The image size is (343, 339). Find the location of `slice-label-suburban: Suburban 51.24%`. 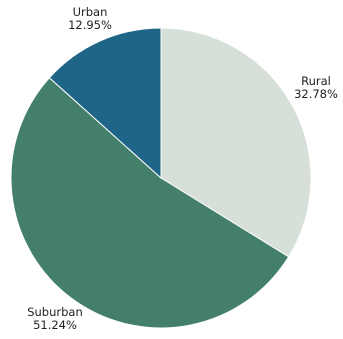

slice-label-suburban: Suburban 51.24% is located at coordinates (55, 318).